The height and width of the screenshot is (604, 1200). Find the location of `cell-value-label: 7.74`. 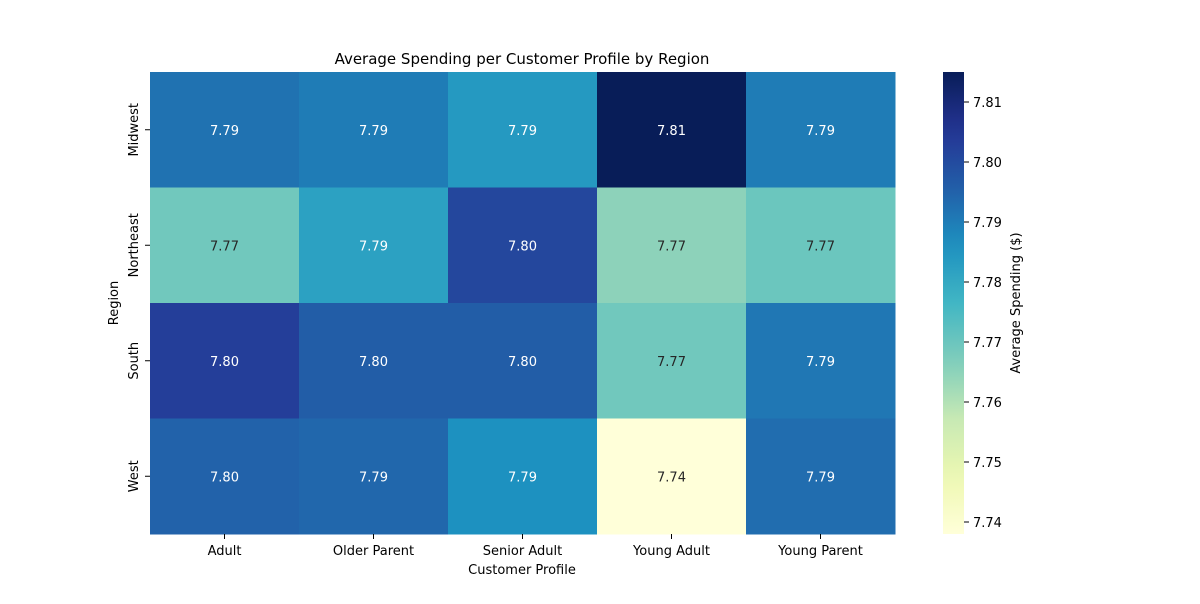

cell-value-label: 7.74 is located at coordinates (671, 477).